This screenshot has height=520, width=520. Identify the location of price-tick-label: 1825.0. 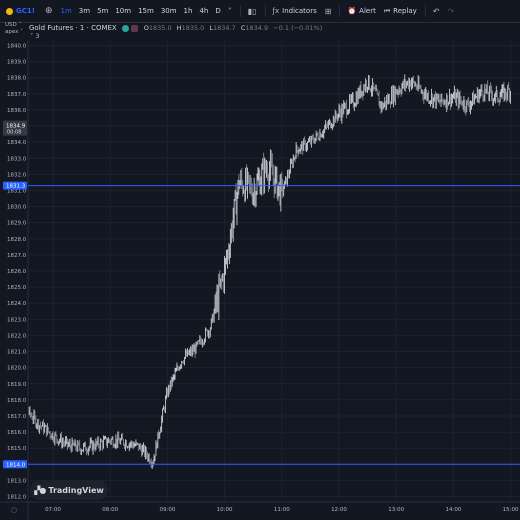
(17, 288).